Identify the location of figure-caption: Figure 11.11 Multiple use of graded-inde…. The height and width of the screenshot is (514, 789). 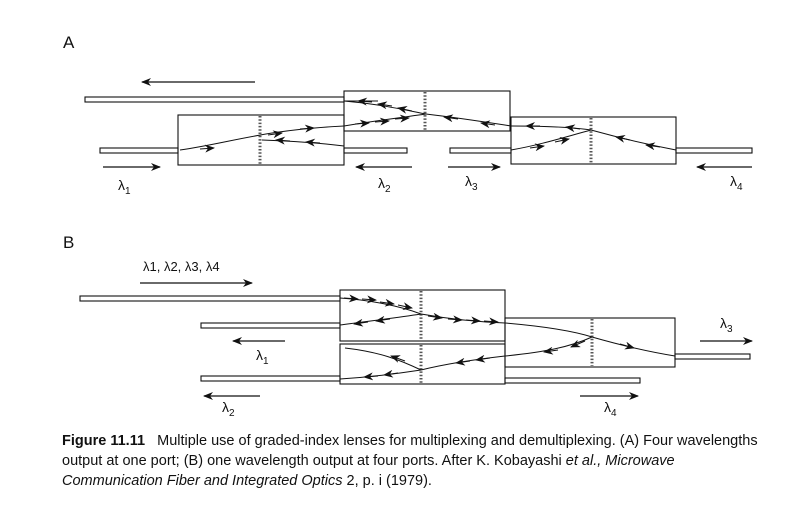
(418, 461).